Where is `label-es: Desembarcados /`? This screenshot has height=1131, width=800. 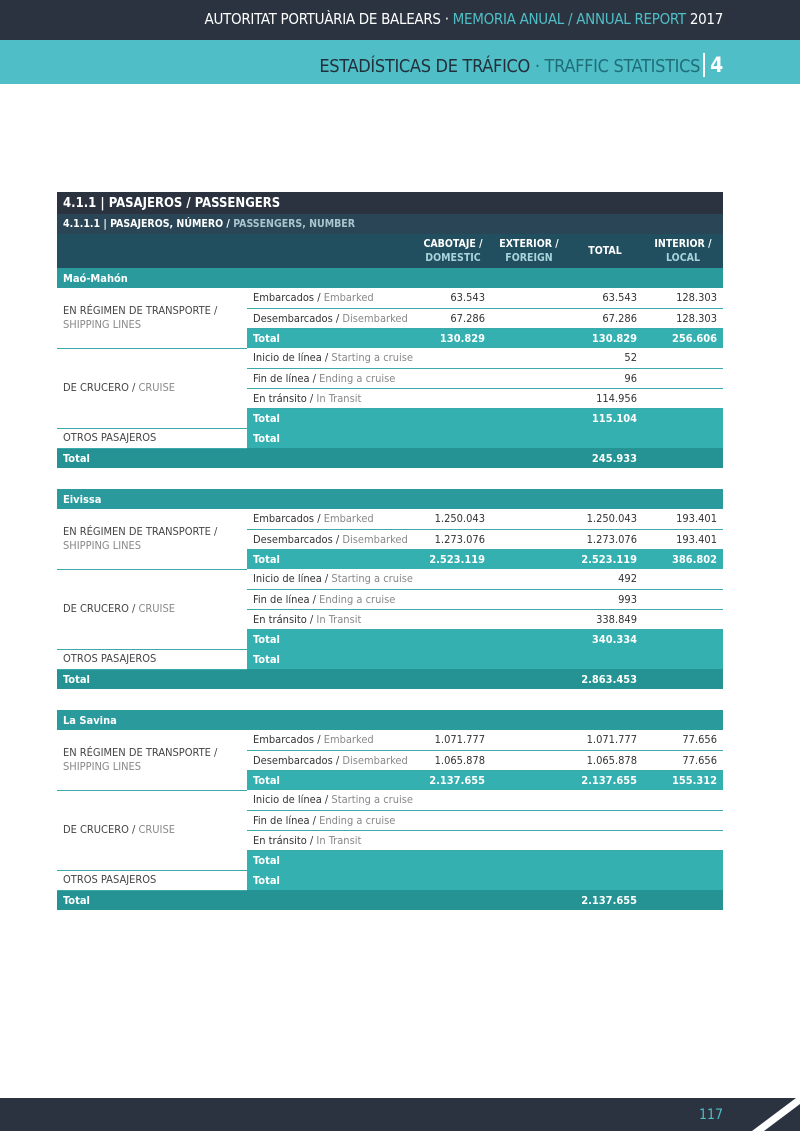
label-es: Desembarcados / is located at coordinates (298, 539).